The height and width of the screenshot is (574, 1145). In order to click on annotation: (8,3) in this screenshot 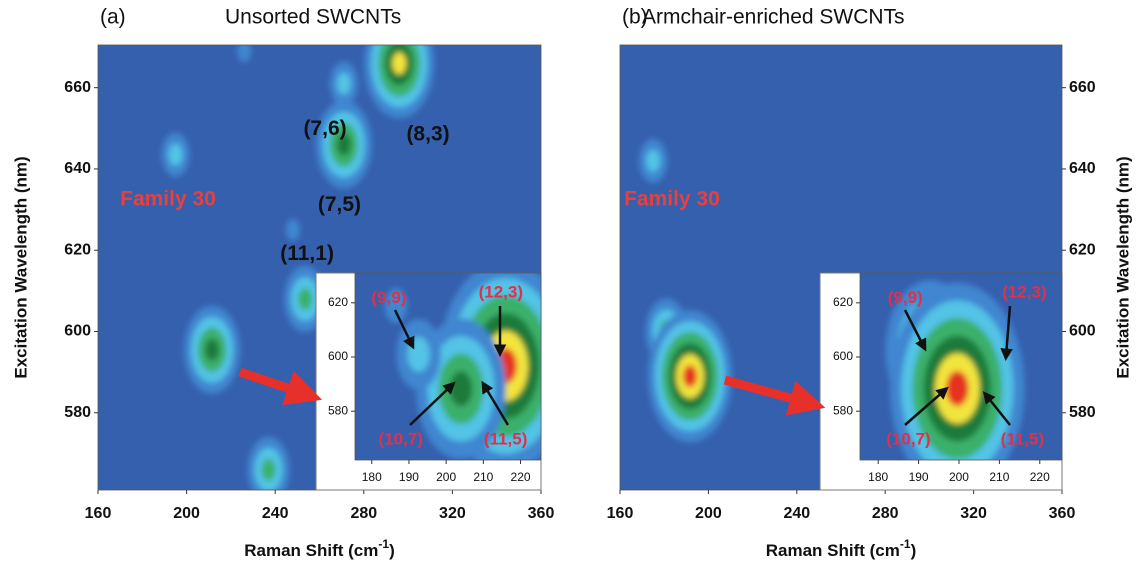, I will do `click(427, 133)`.